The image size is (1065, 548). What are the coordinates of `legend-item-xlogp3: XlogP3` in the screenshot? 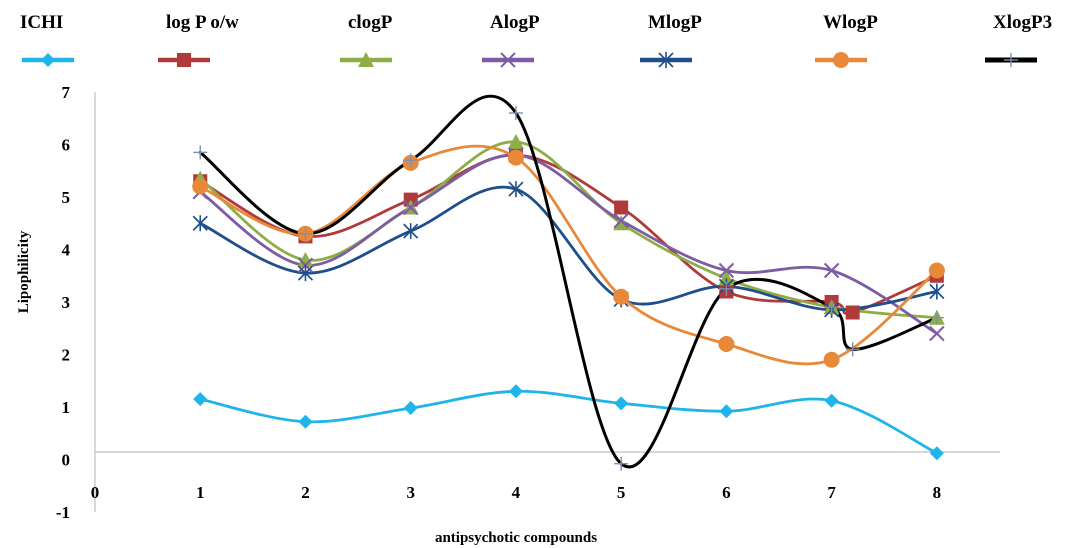 It's located at (1018, 39).